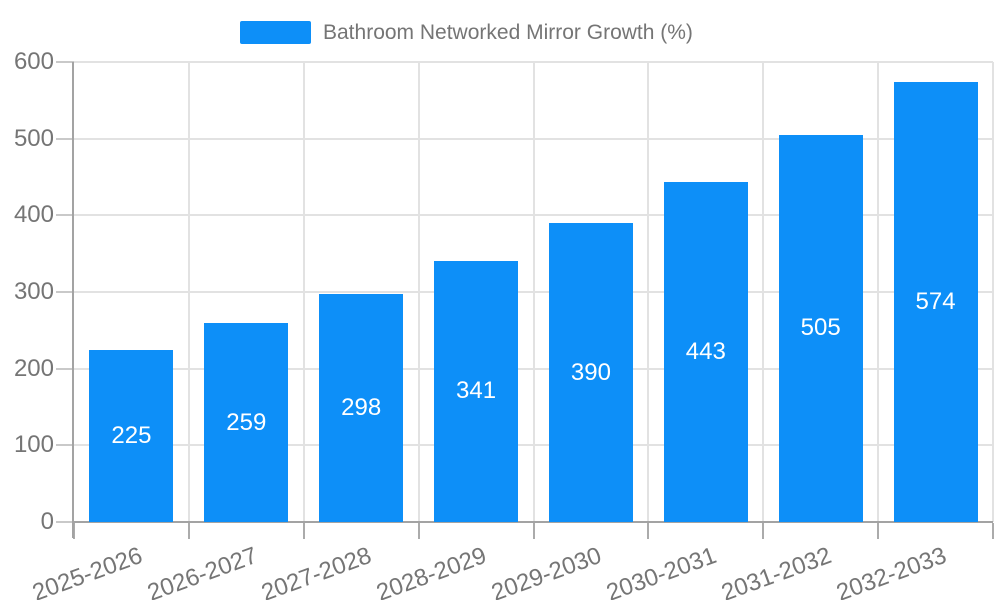 The image size is (1000, 600). I want to click on bar-value-label: 298, so click(361, 407).